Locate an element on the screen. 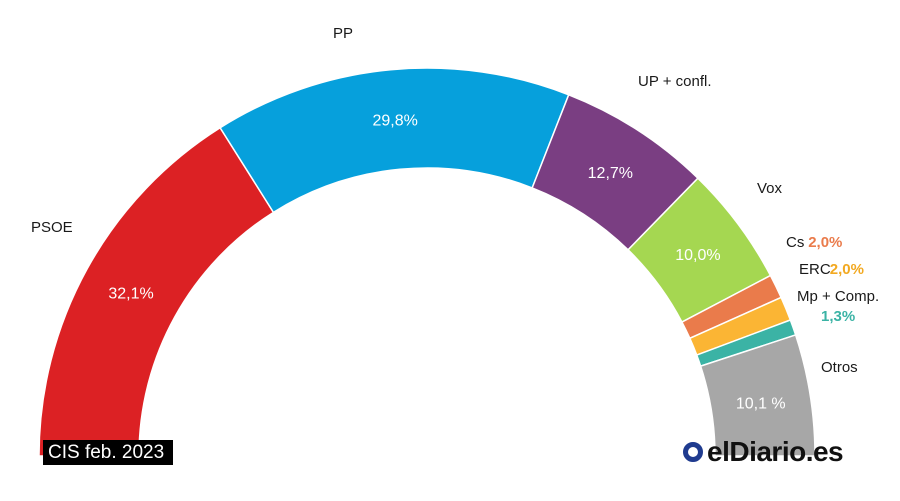 Image resolution: width=900 pixels, height=501 pixels. category-label-psoe: PSOE is located at coordinates (52, 227).